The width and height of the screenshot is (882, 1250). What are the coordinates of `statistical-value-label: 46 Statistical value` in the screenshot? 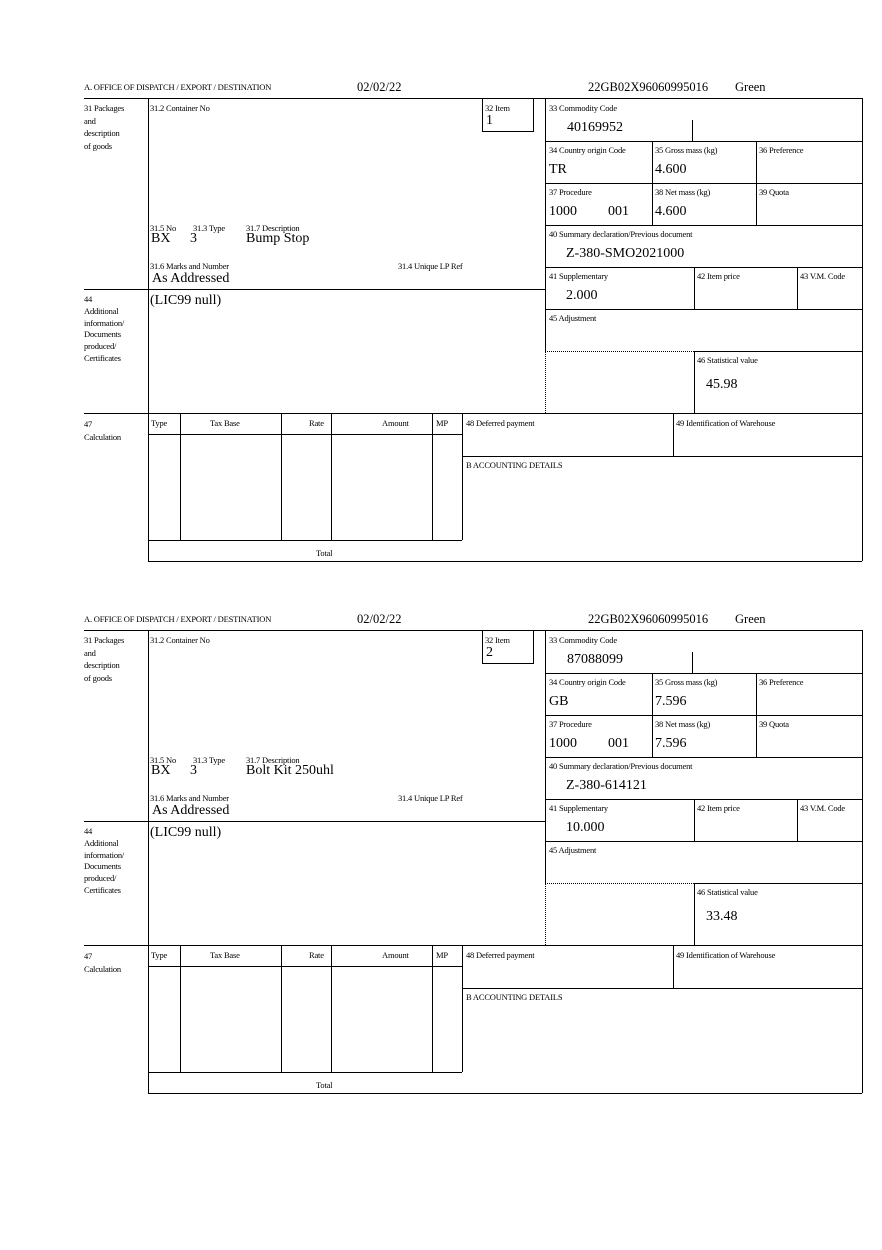 It's located at (727, 892).